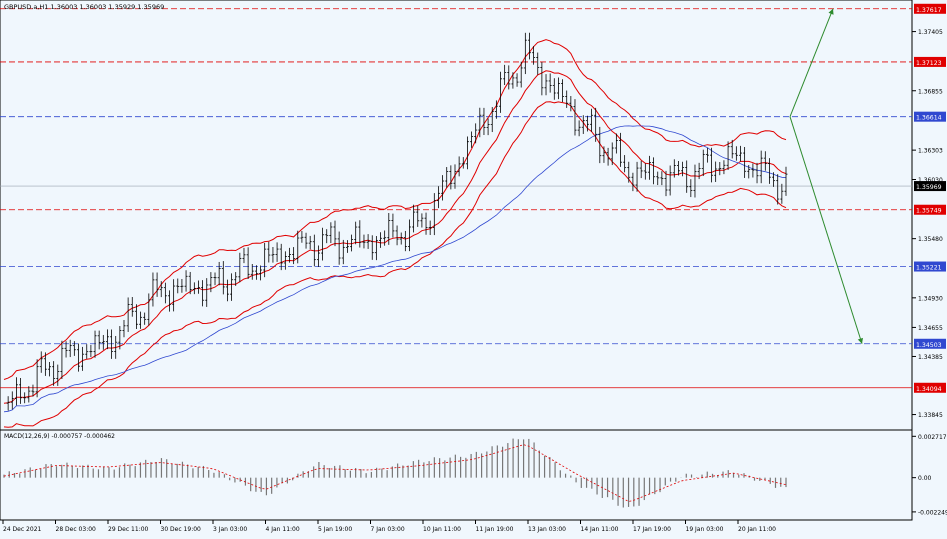  Describe the element at coordinates (705, 529) in the screenshot. I see `time-tick-label: 19 Jan 03:00` at that location.